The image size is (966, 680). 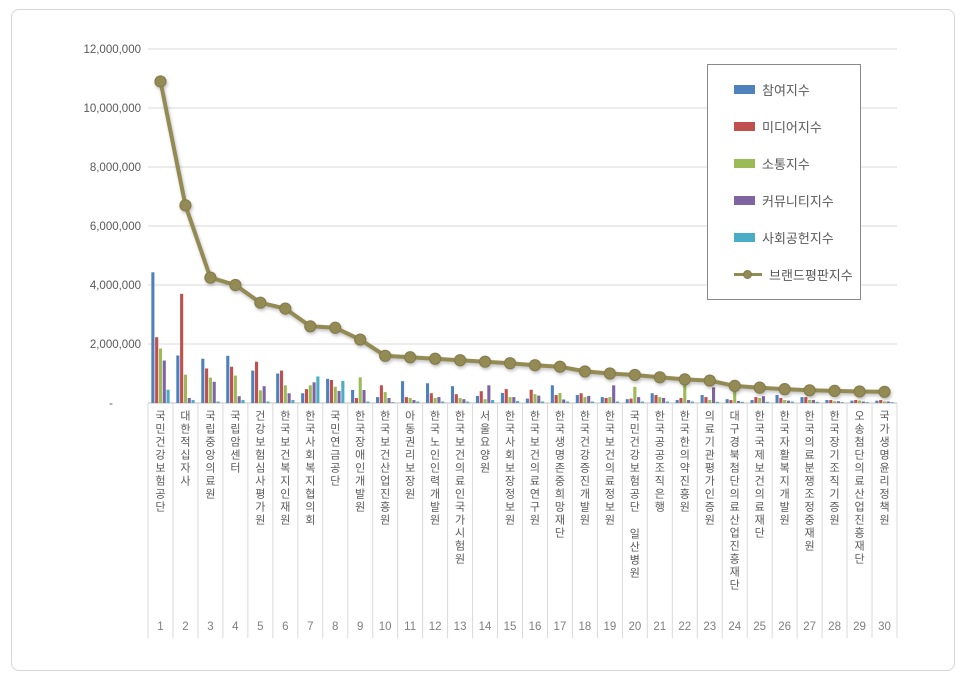 I want to click on y-axis-label: 10,000,000, so click(x=112, y=109).